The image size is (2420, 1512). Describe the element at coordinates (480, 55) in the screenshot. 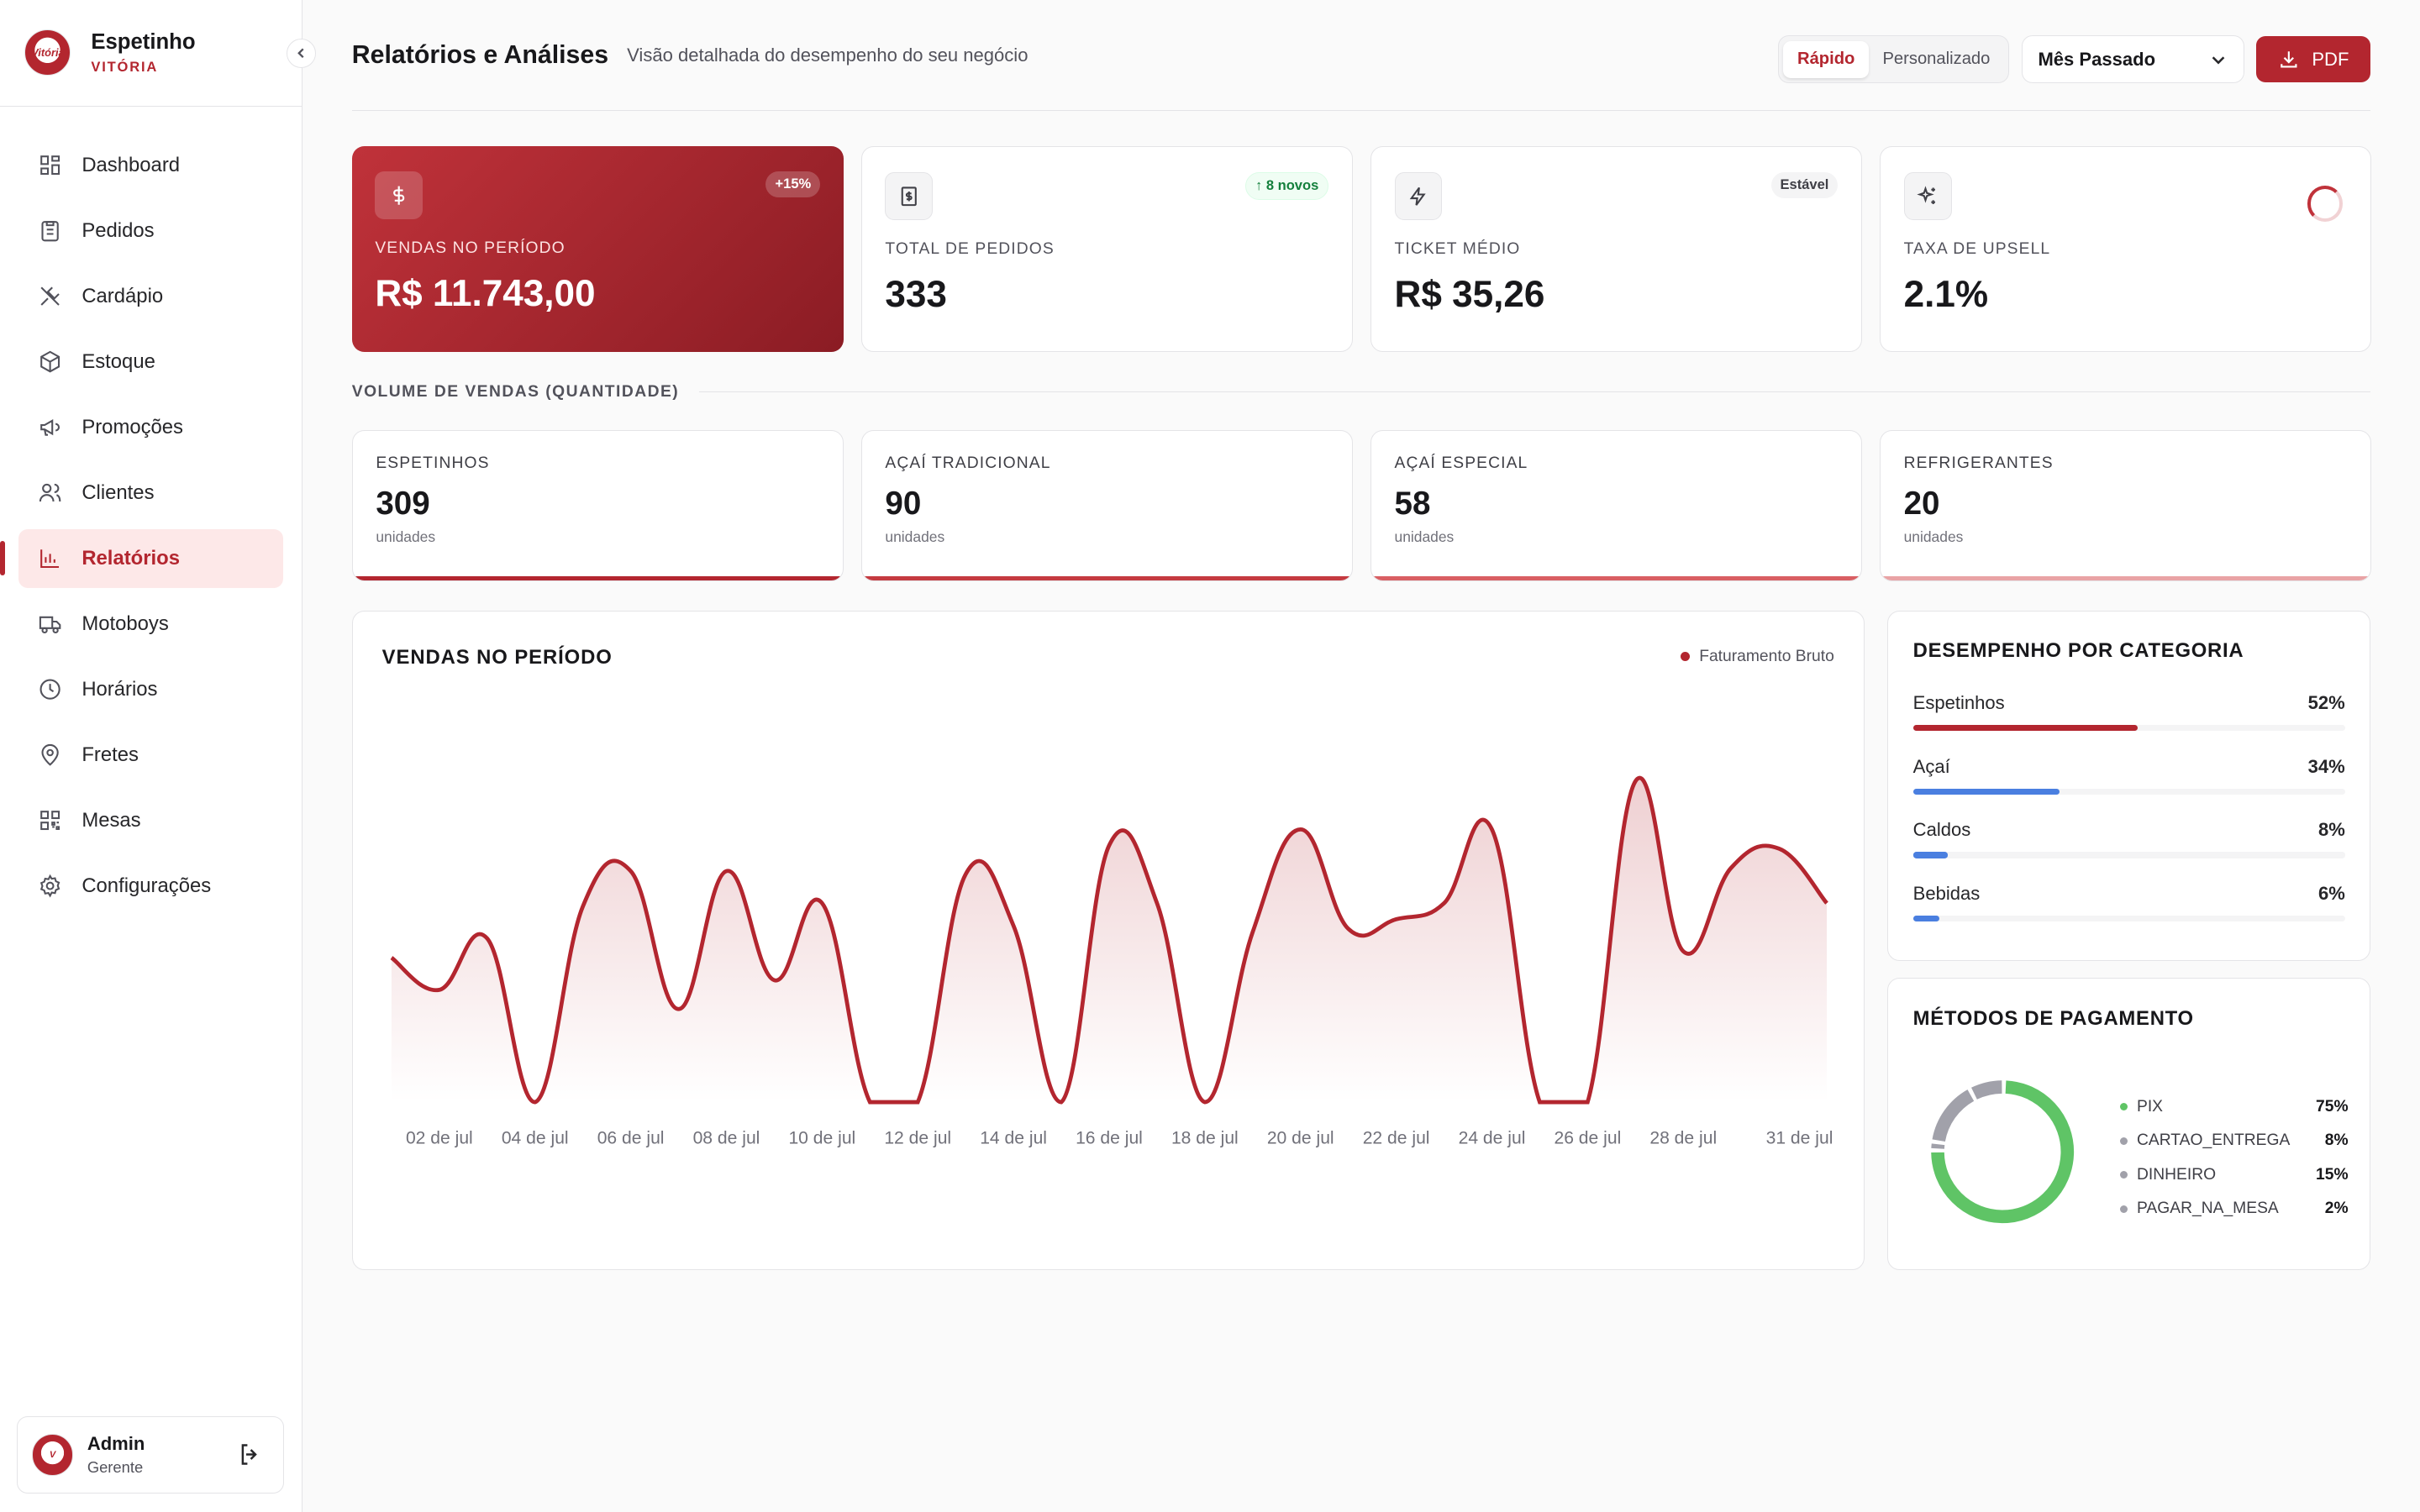

I see `page-title: Relatórios e Análises` at that location.